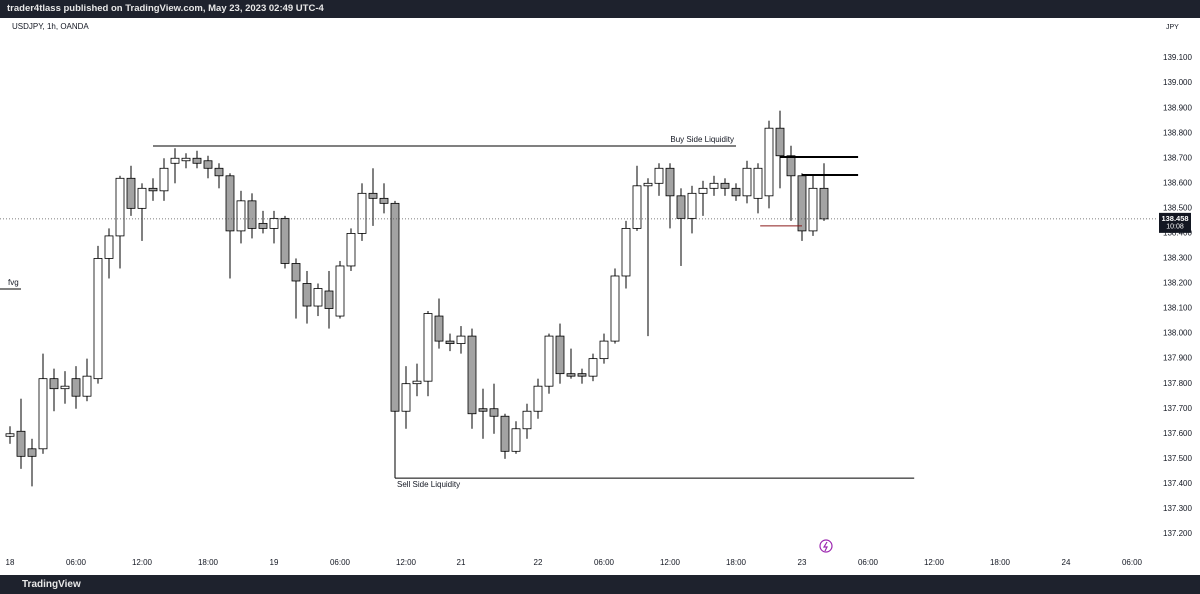 Image resolution: width=1200 pixels, height=594 pixels. What do you see at coordinates (538, 562) in the screenshot?
I see `x-tick-label: 22` at bounding box center [538, 562].